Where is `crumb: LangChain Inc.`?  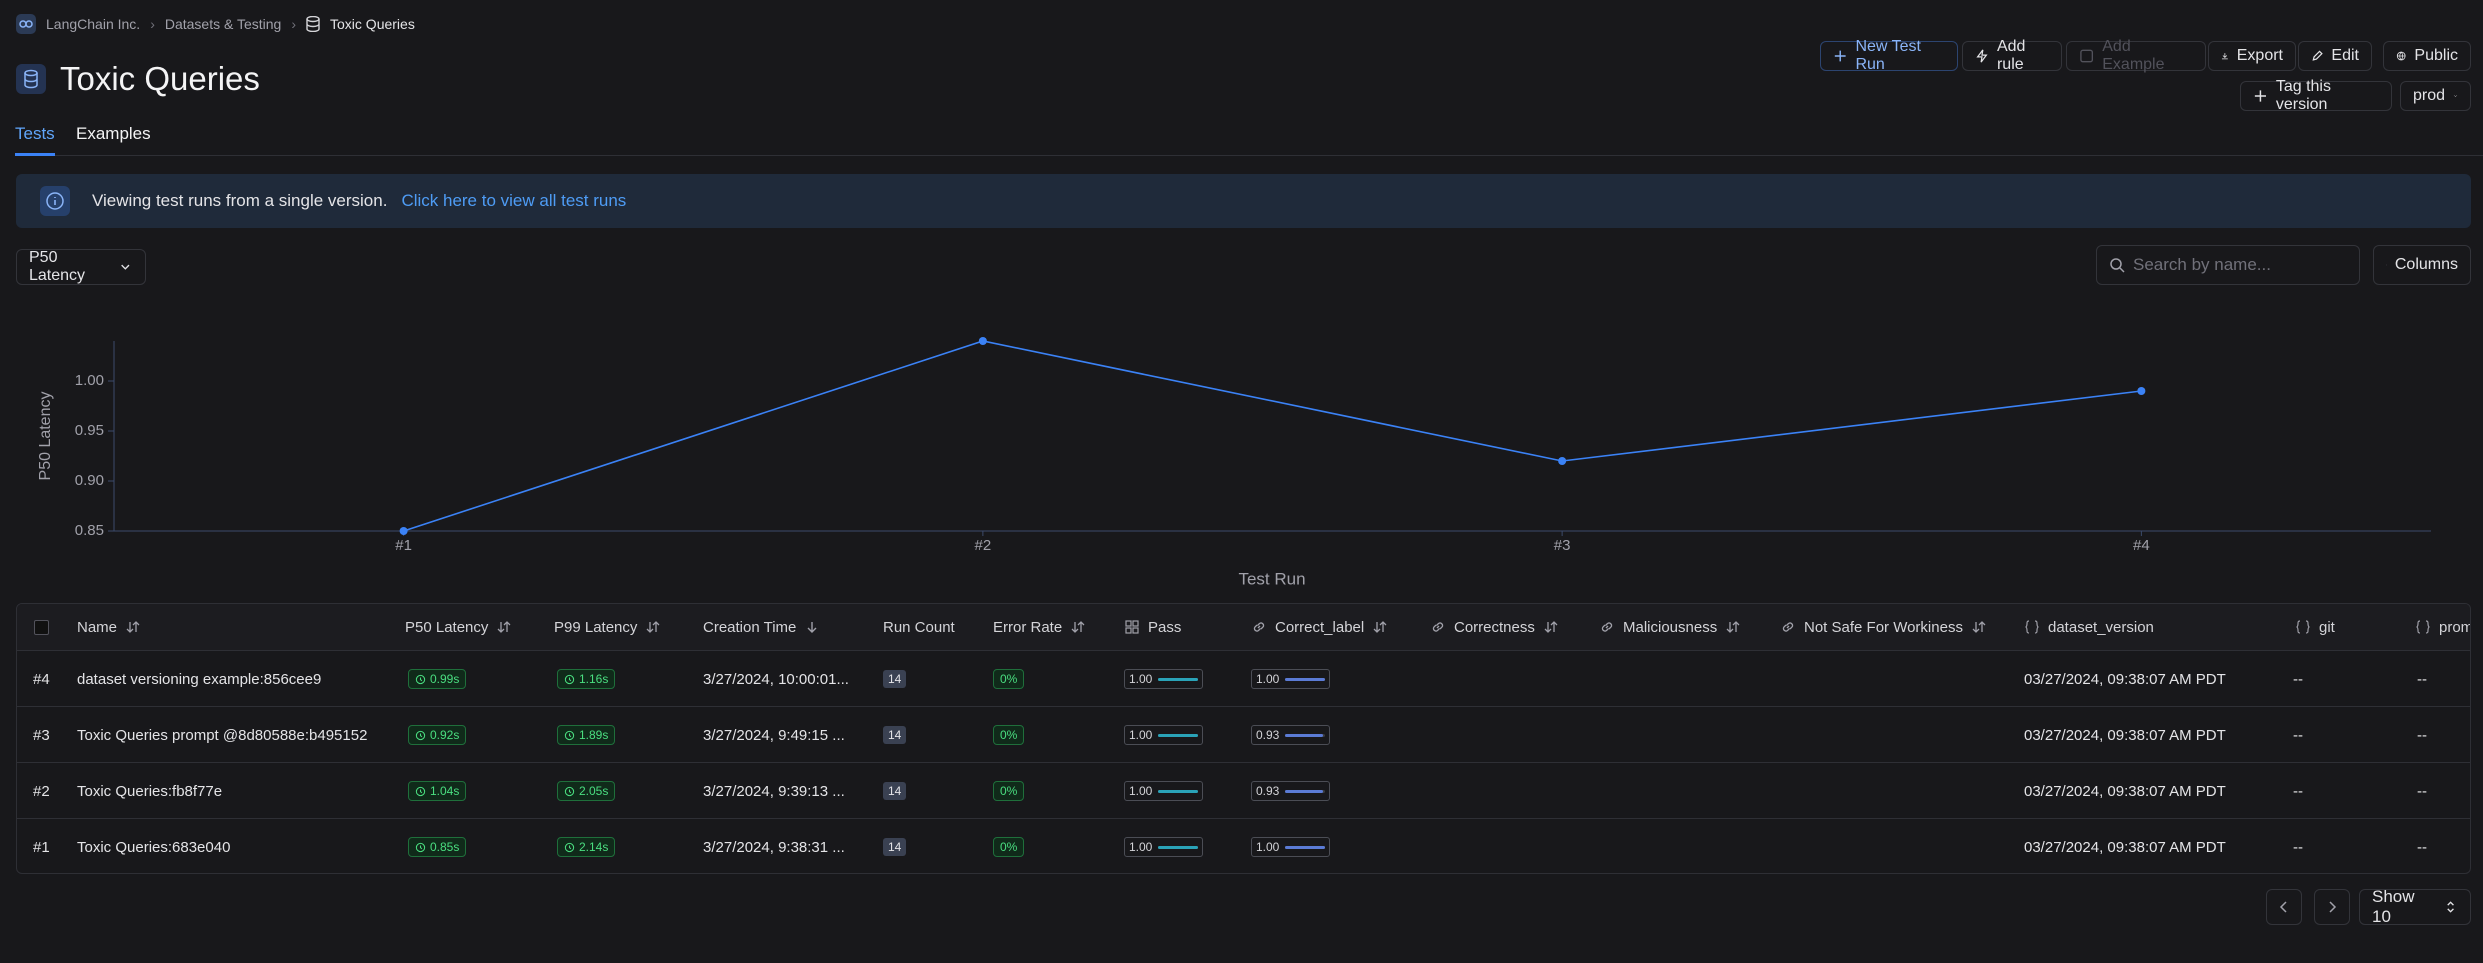
crumb: LangChain Inc. is located at coordinates (93, 24).